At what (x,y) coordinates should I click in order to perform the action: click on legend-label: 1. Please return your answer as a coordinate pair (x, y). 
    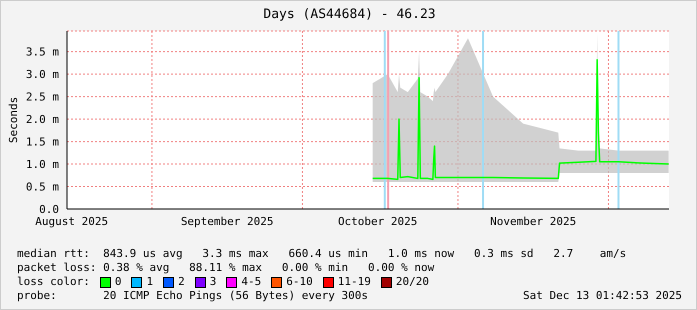
    Looking at the image, I should click on (149, 282).